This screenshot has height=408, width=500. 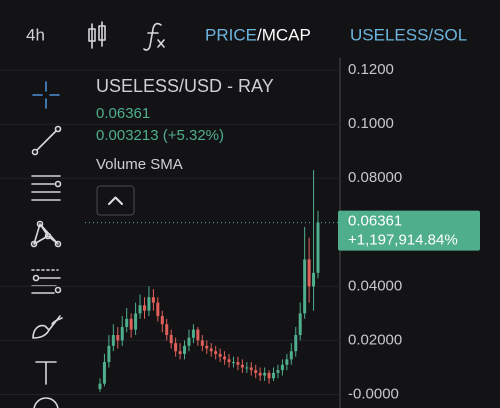 I want to click on interval-button: 4h, so click(x=35, y=34).